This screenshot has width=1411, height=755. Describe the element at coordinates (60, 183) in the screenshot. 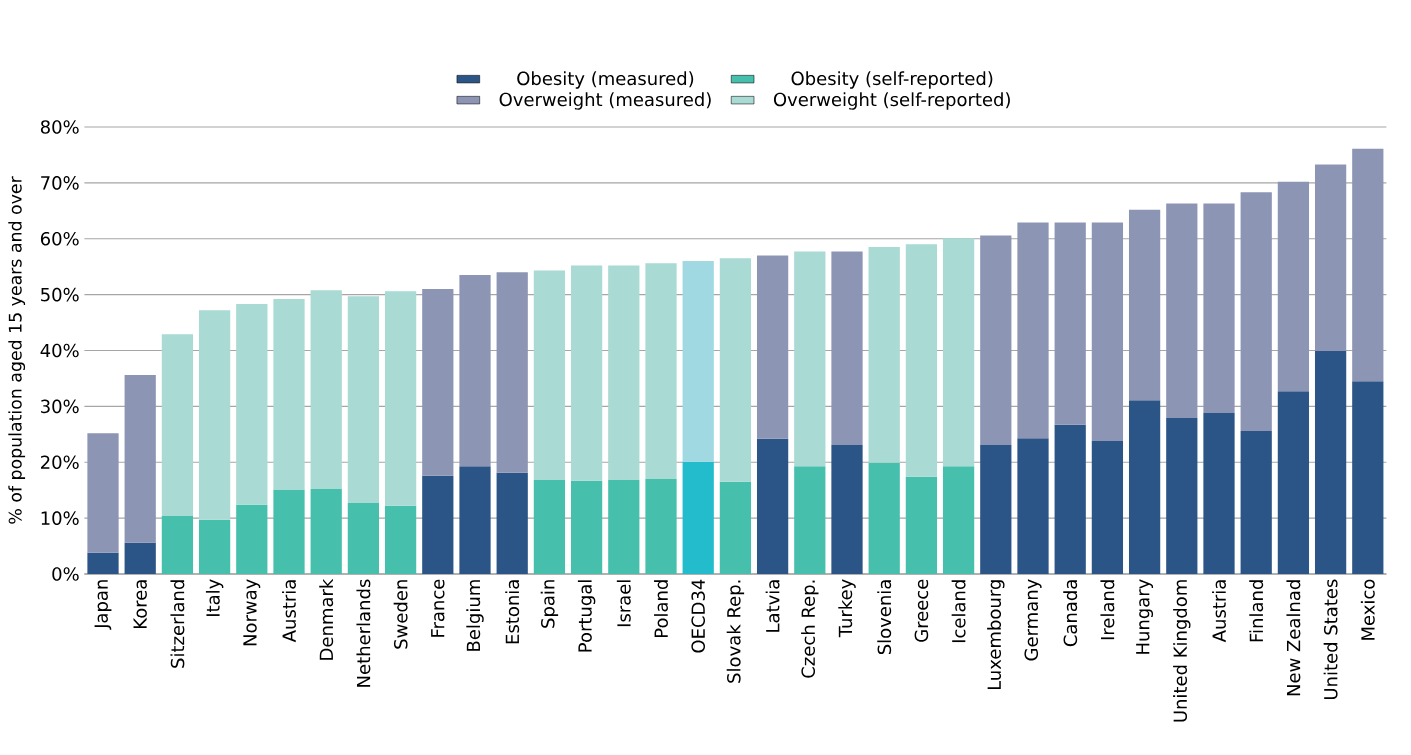

I see `y-tick-label: 70%` at that location.